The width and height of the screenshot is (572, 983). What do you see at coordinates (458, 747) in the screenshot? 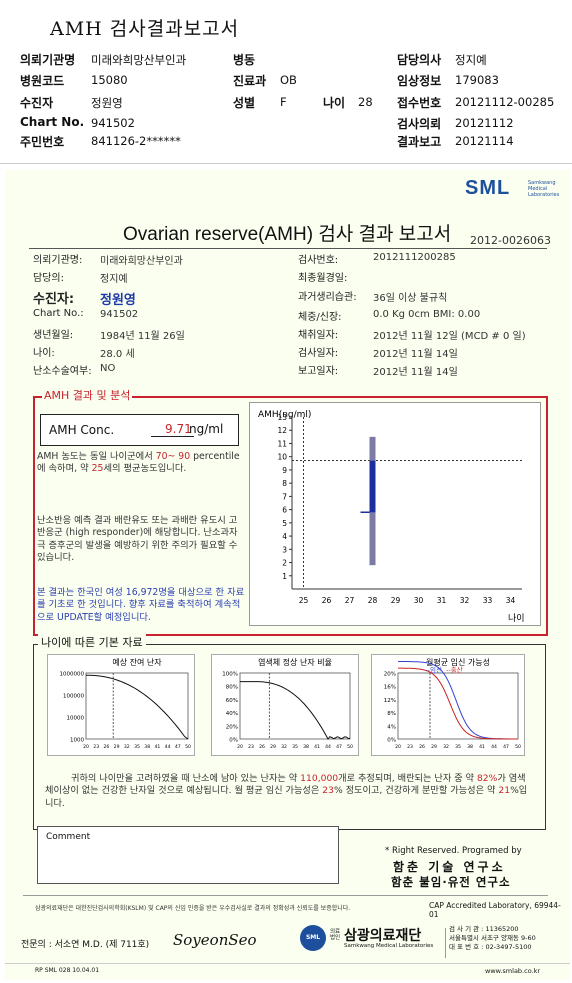
I see `mini3-x-tick-label: 35` at bounding box center [458, 747].